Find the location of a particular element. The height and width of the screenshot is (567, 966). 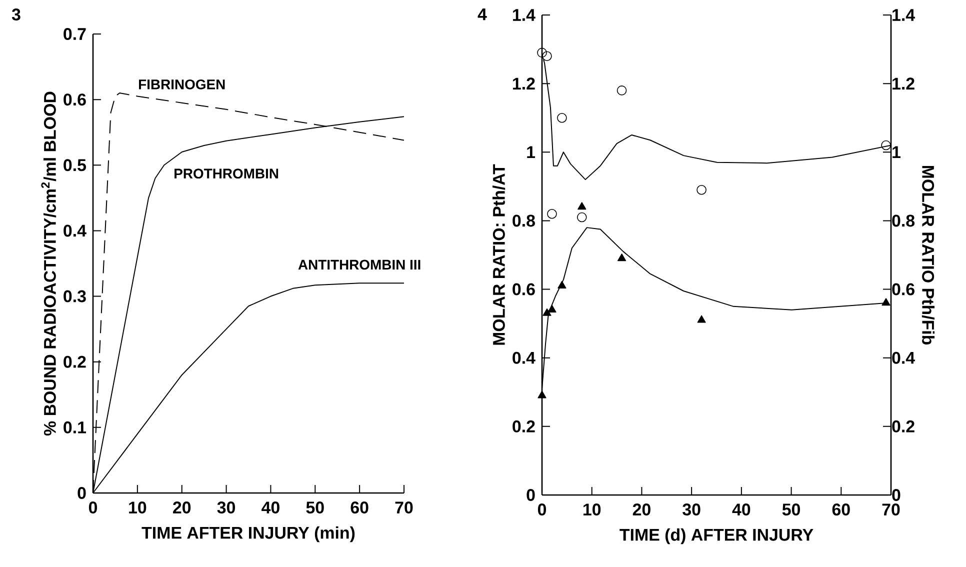

y-tick-label: 1 is located at coordinates (531, 152).